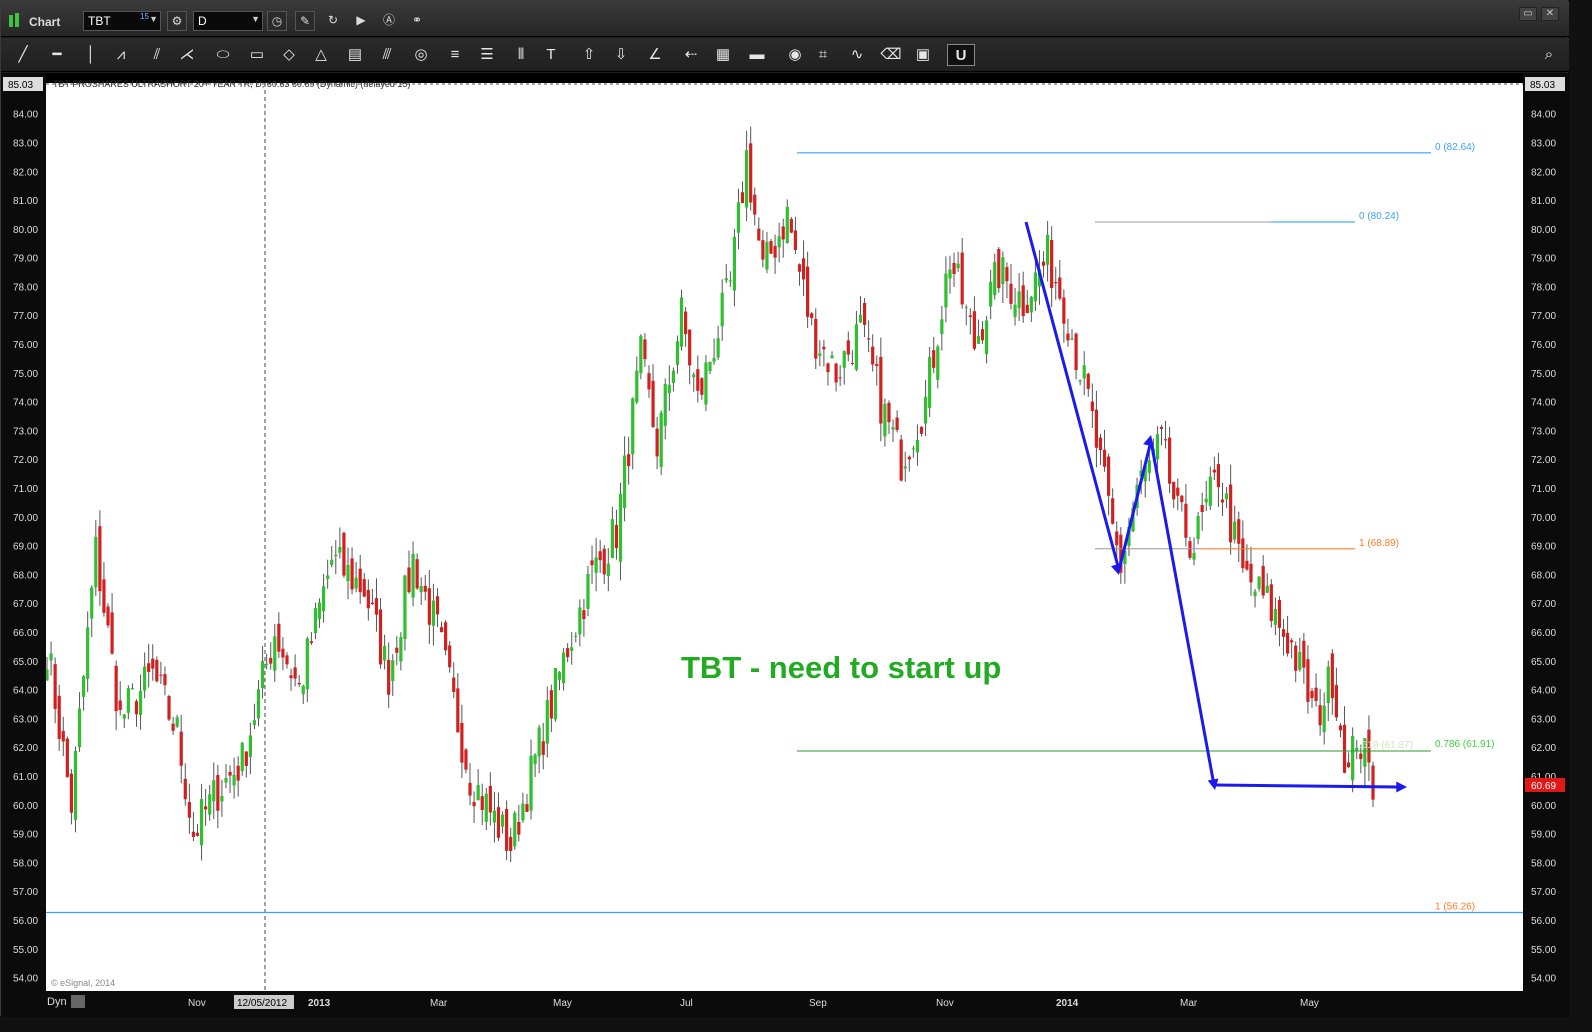  What do you see at coordinates (891, 54) in the screenshot?
I see `eraser-icon: ⌫` at bounding box center [891, 54].